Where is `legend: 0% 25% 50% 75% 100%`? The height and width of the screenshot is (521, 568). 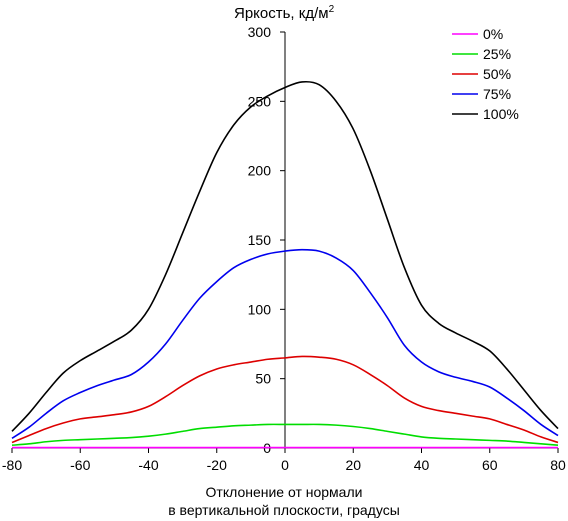
legend: 0% 25% 50% 75% 100% is located at coordinates (485, 74).